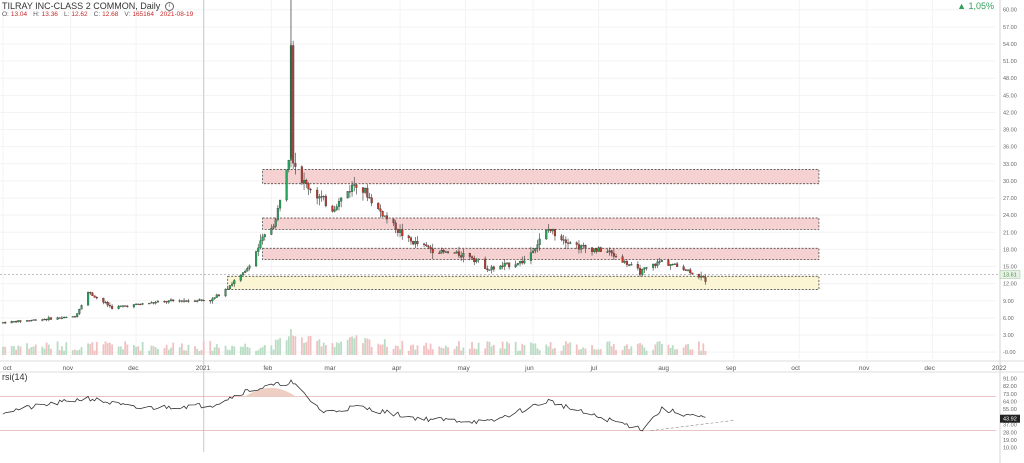 The width and height of the screenshot is (1024, 463). What do you see at coordinates (5, 14) in the screenshot?
I see `ohlc-key: O:` at bounding box center [5, 14].